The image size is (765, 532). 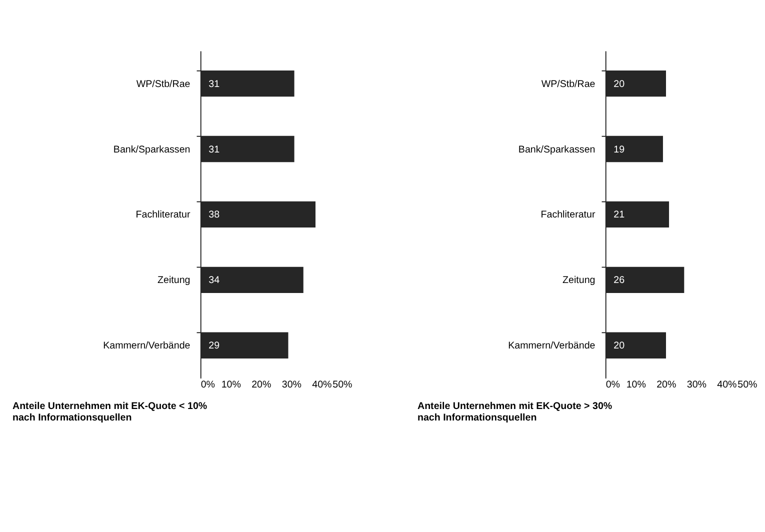 I want to click on data-label: 21, so click(x=619, y=215).